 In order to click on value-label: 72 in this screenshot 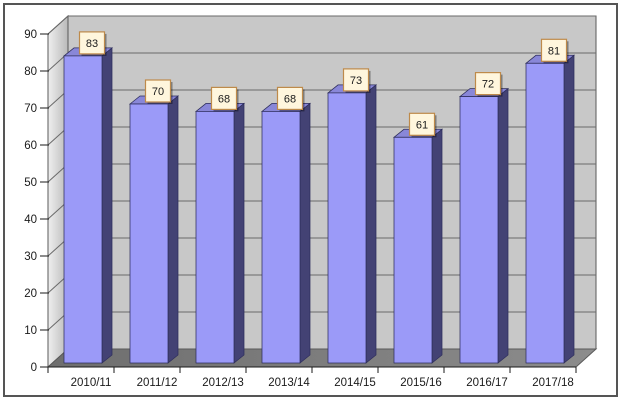, I will do `click(488, 85)`.